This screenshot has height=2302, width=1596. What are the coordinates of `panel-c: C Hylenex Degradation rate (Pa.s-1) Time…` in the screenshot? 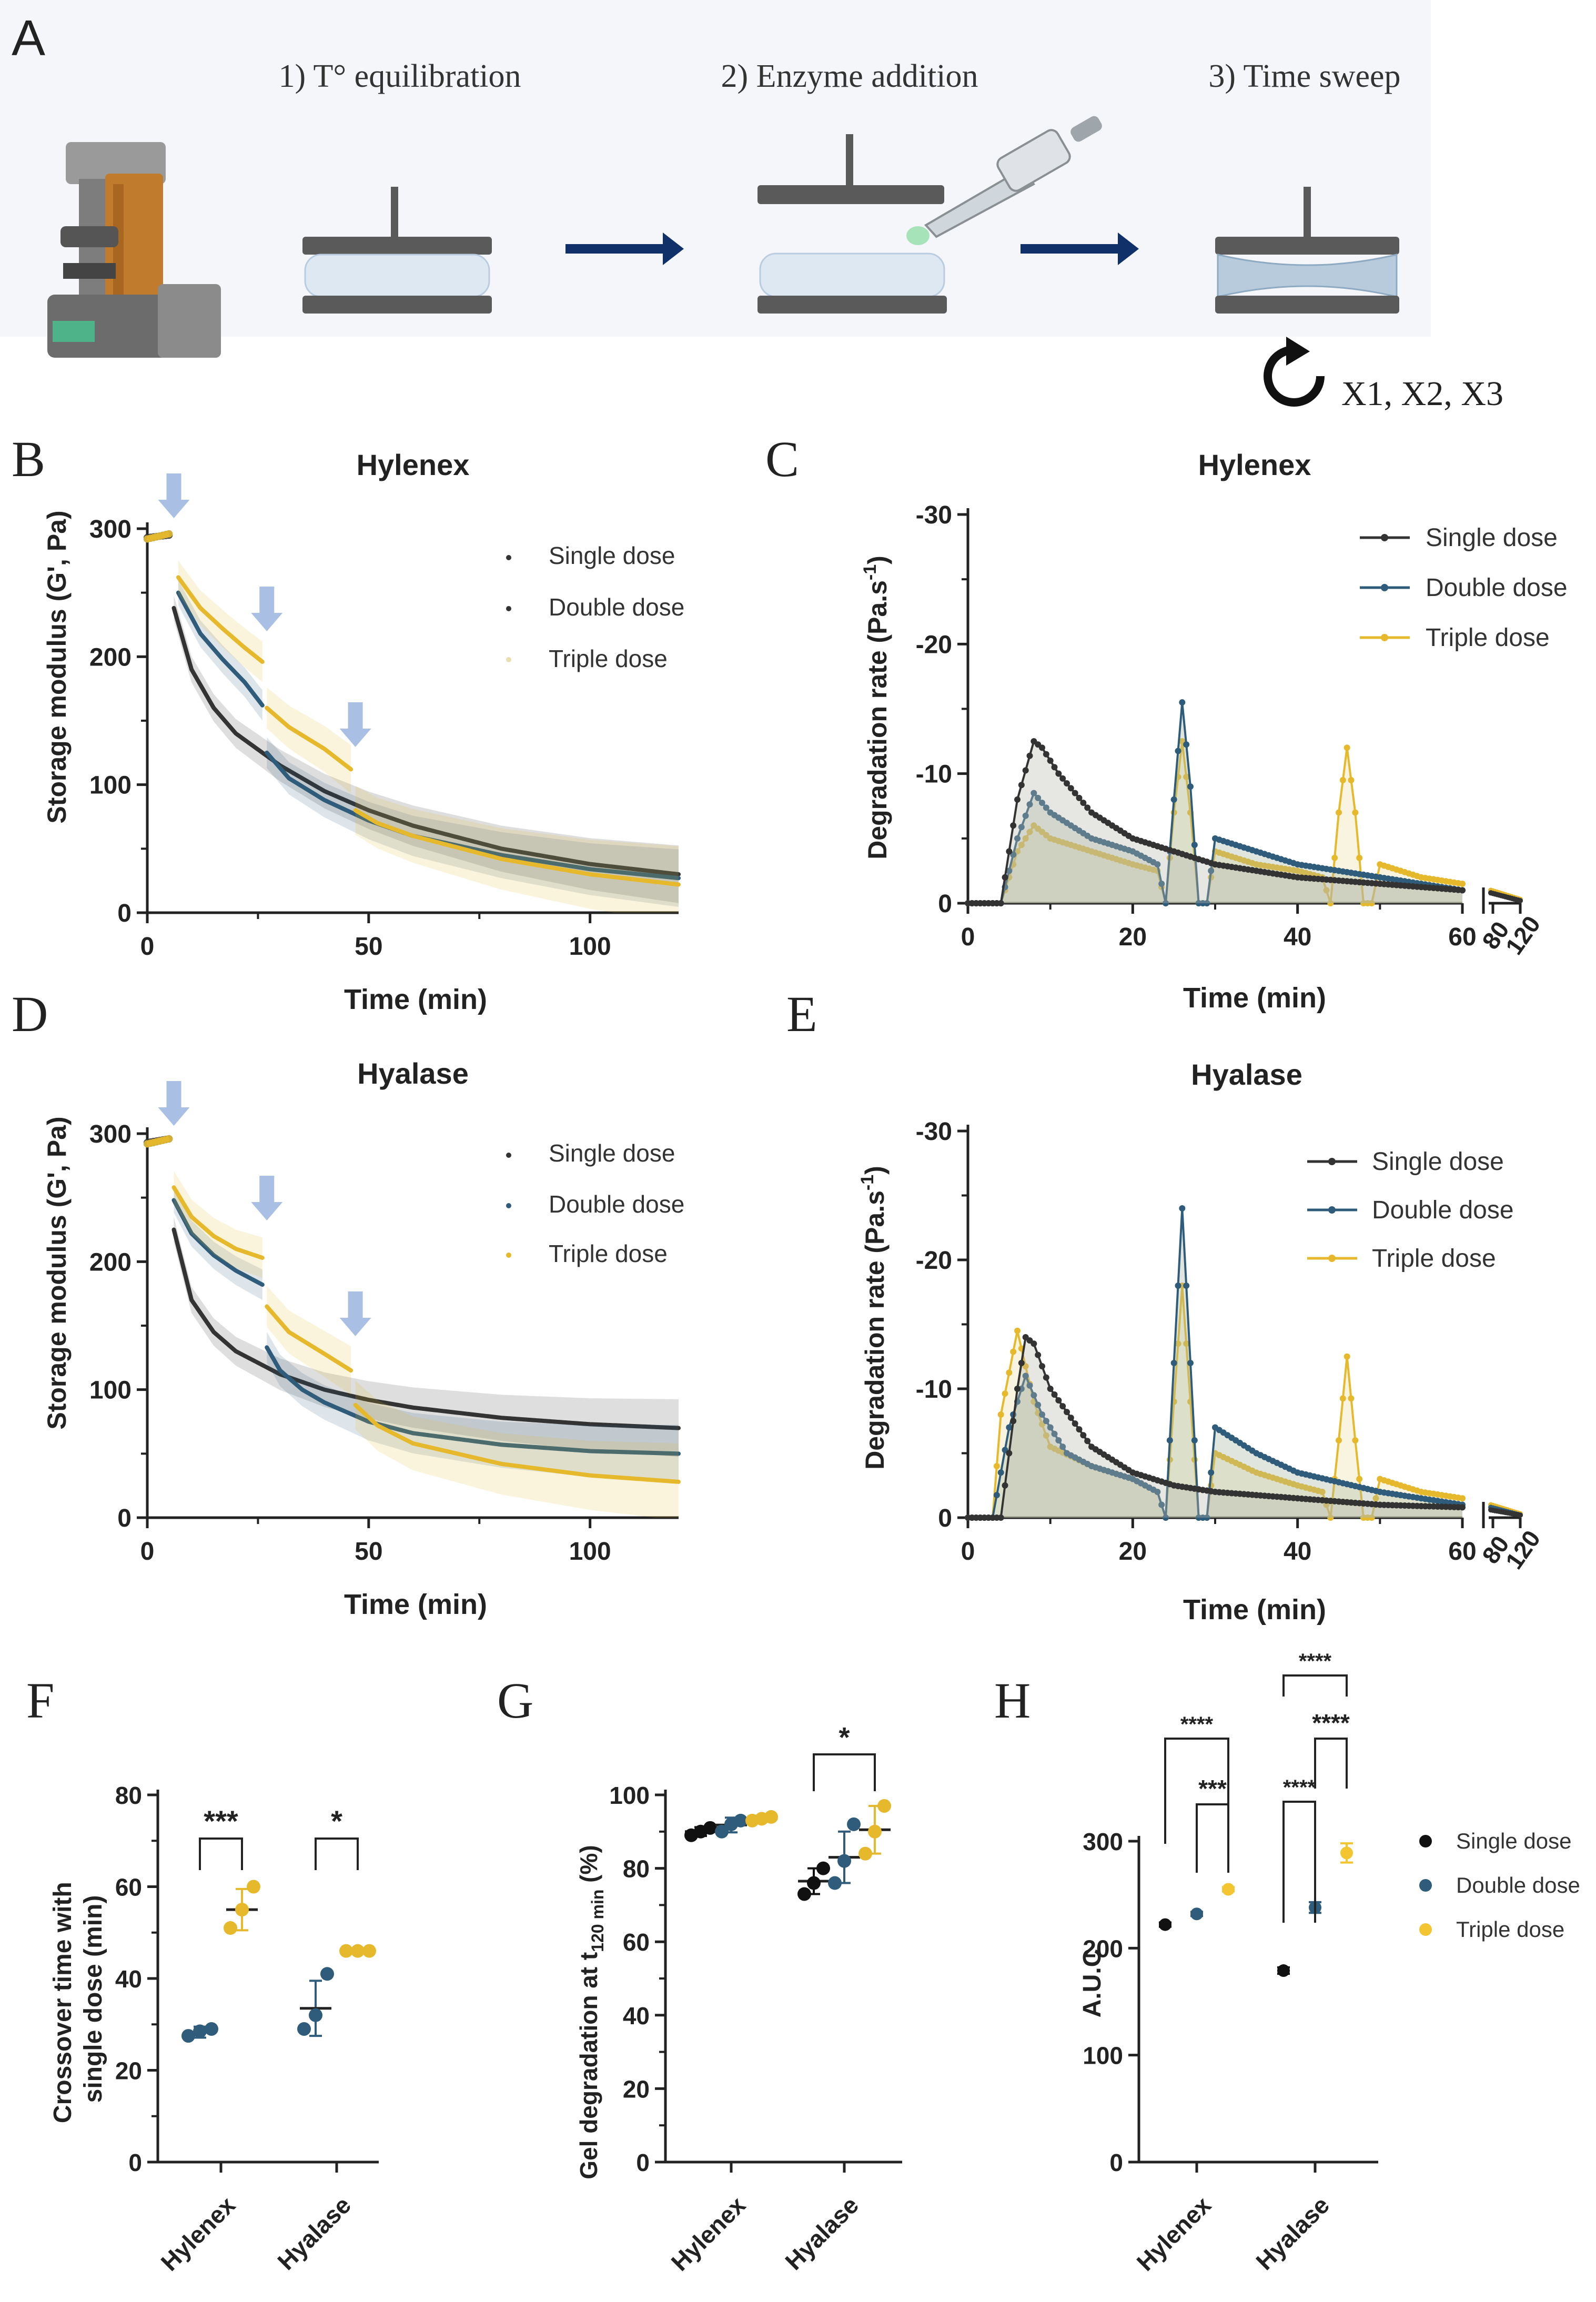 It's located at (1166, 723).